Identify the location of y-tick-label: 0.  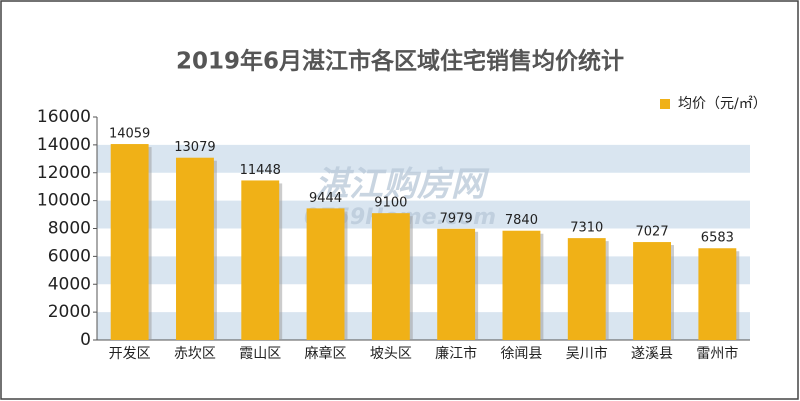
(85, 340).